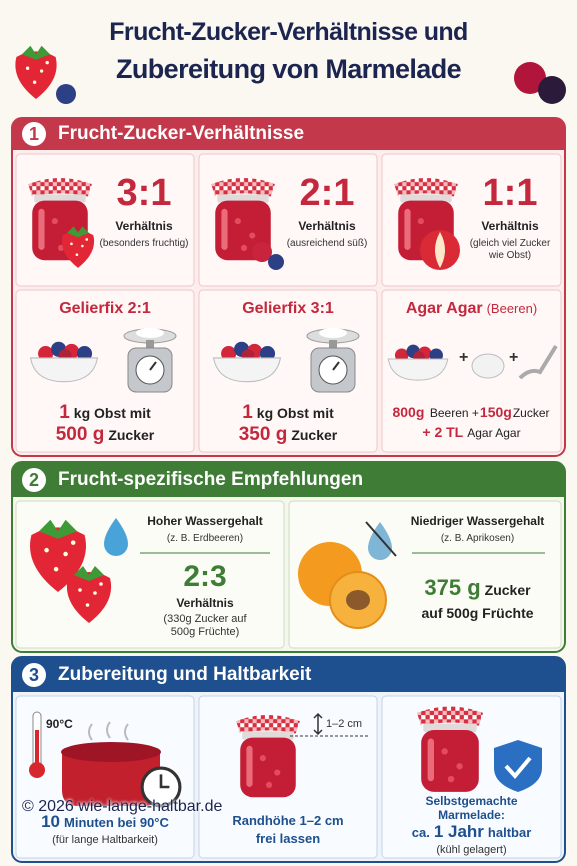  I want to click on recipe-line: 800g Beeren +150gZucker, so click(471, 413).